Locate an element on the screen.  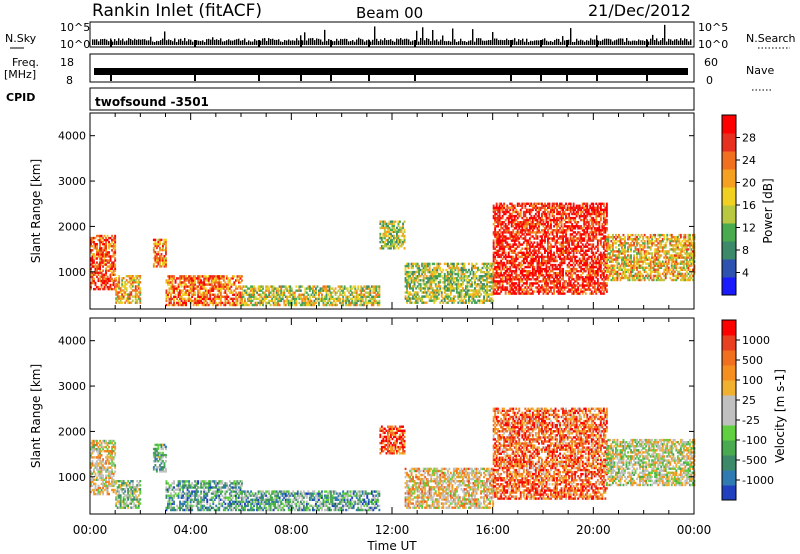
nsky-dropout is located at coordinates (567, 43).